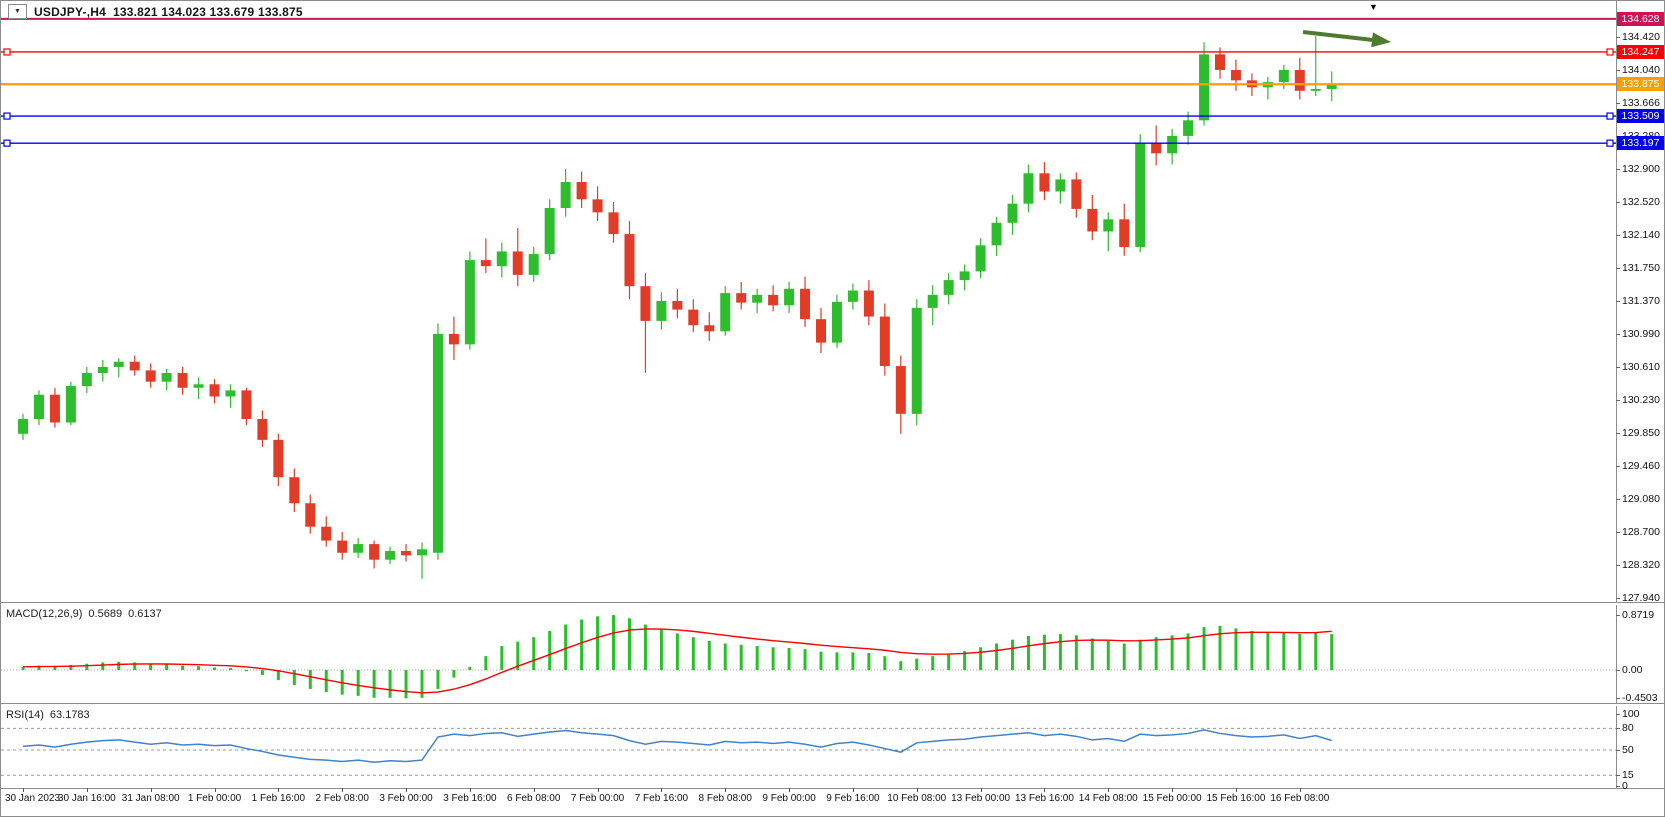  What do you see at coordinates (1108, 798) in the screenshot?
I see `time-axis-label: 14 Feb 08:00` at bounding box center [1108, 798].